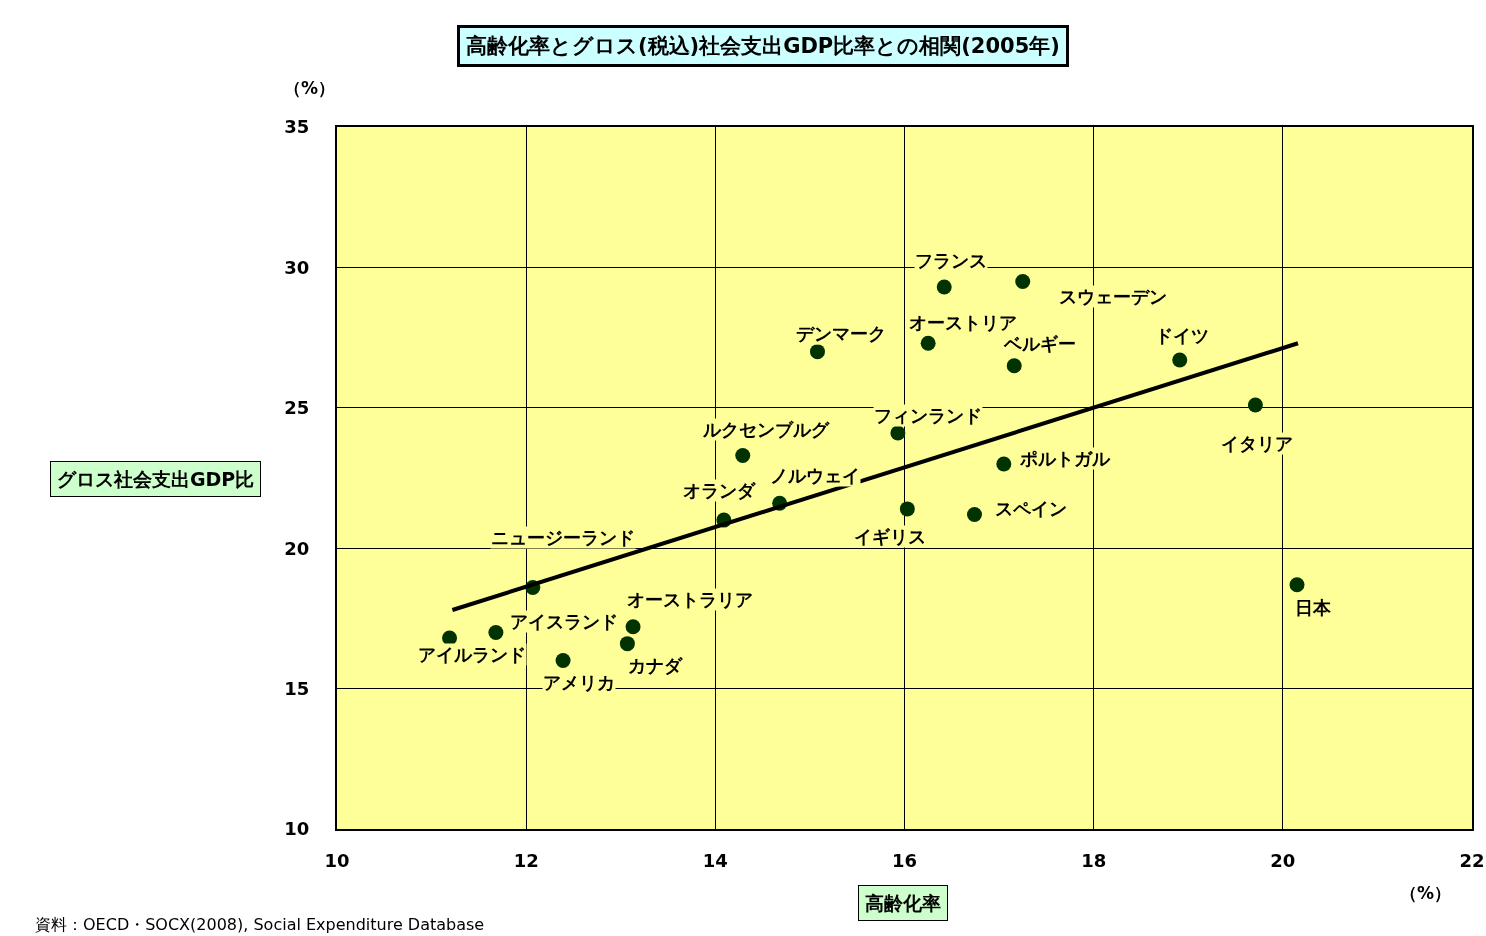 This screenshot has width=1486, height=936. Describe the element at coordinates (260, 924) in the screenshot. I see `text: 資料：OECD・SOCX(2008), Social Expenditure Database` at that location.